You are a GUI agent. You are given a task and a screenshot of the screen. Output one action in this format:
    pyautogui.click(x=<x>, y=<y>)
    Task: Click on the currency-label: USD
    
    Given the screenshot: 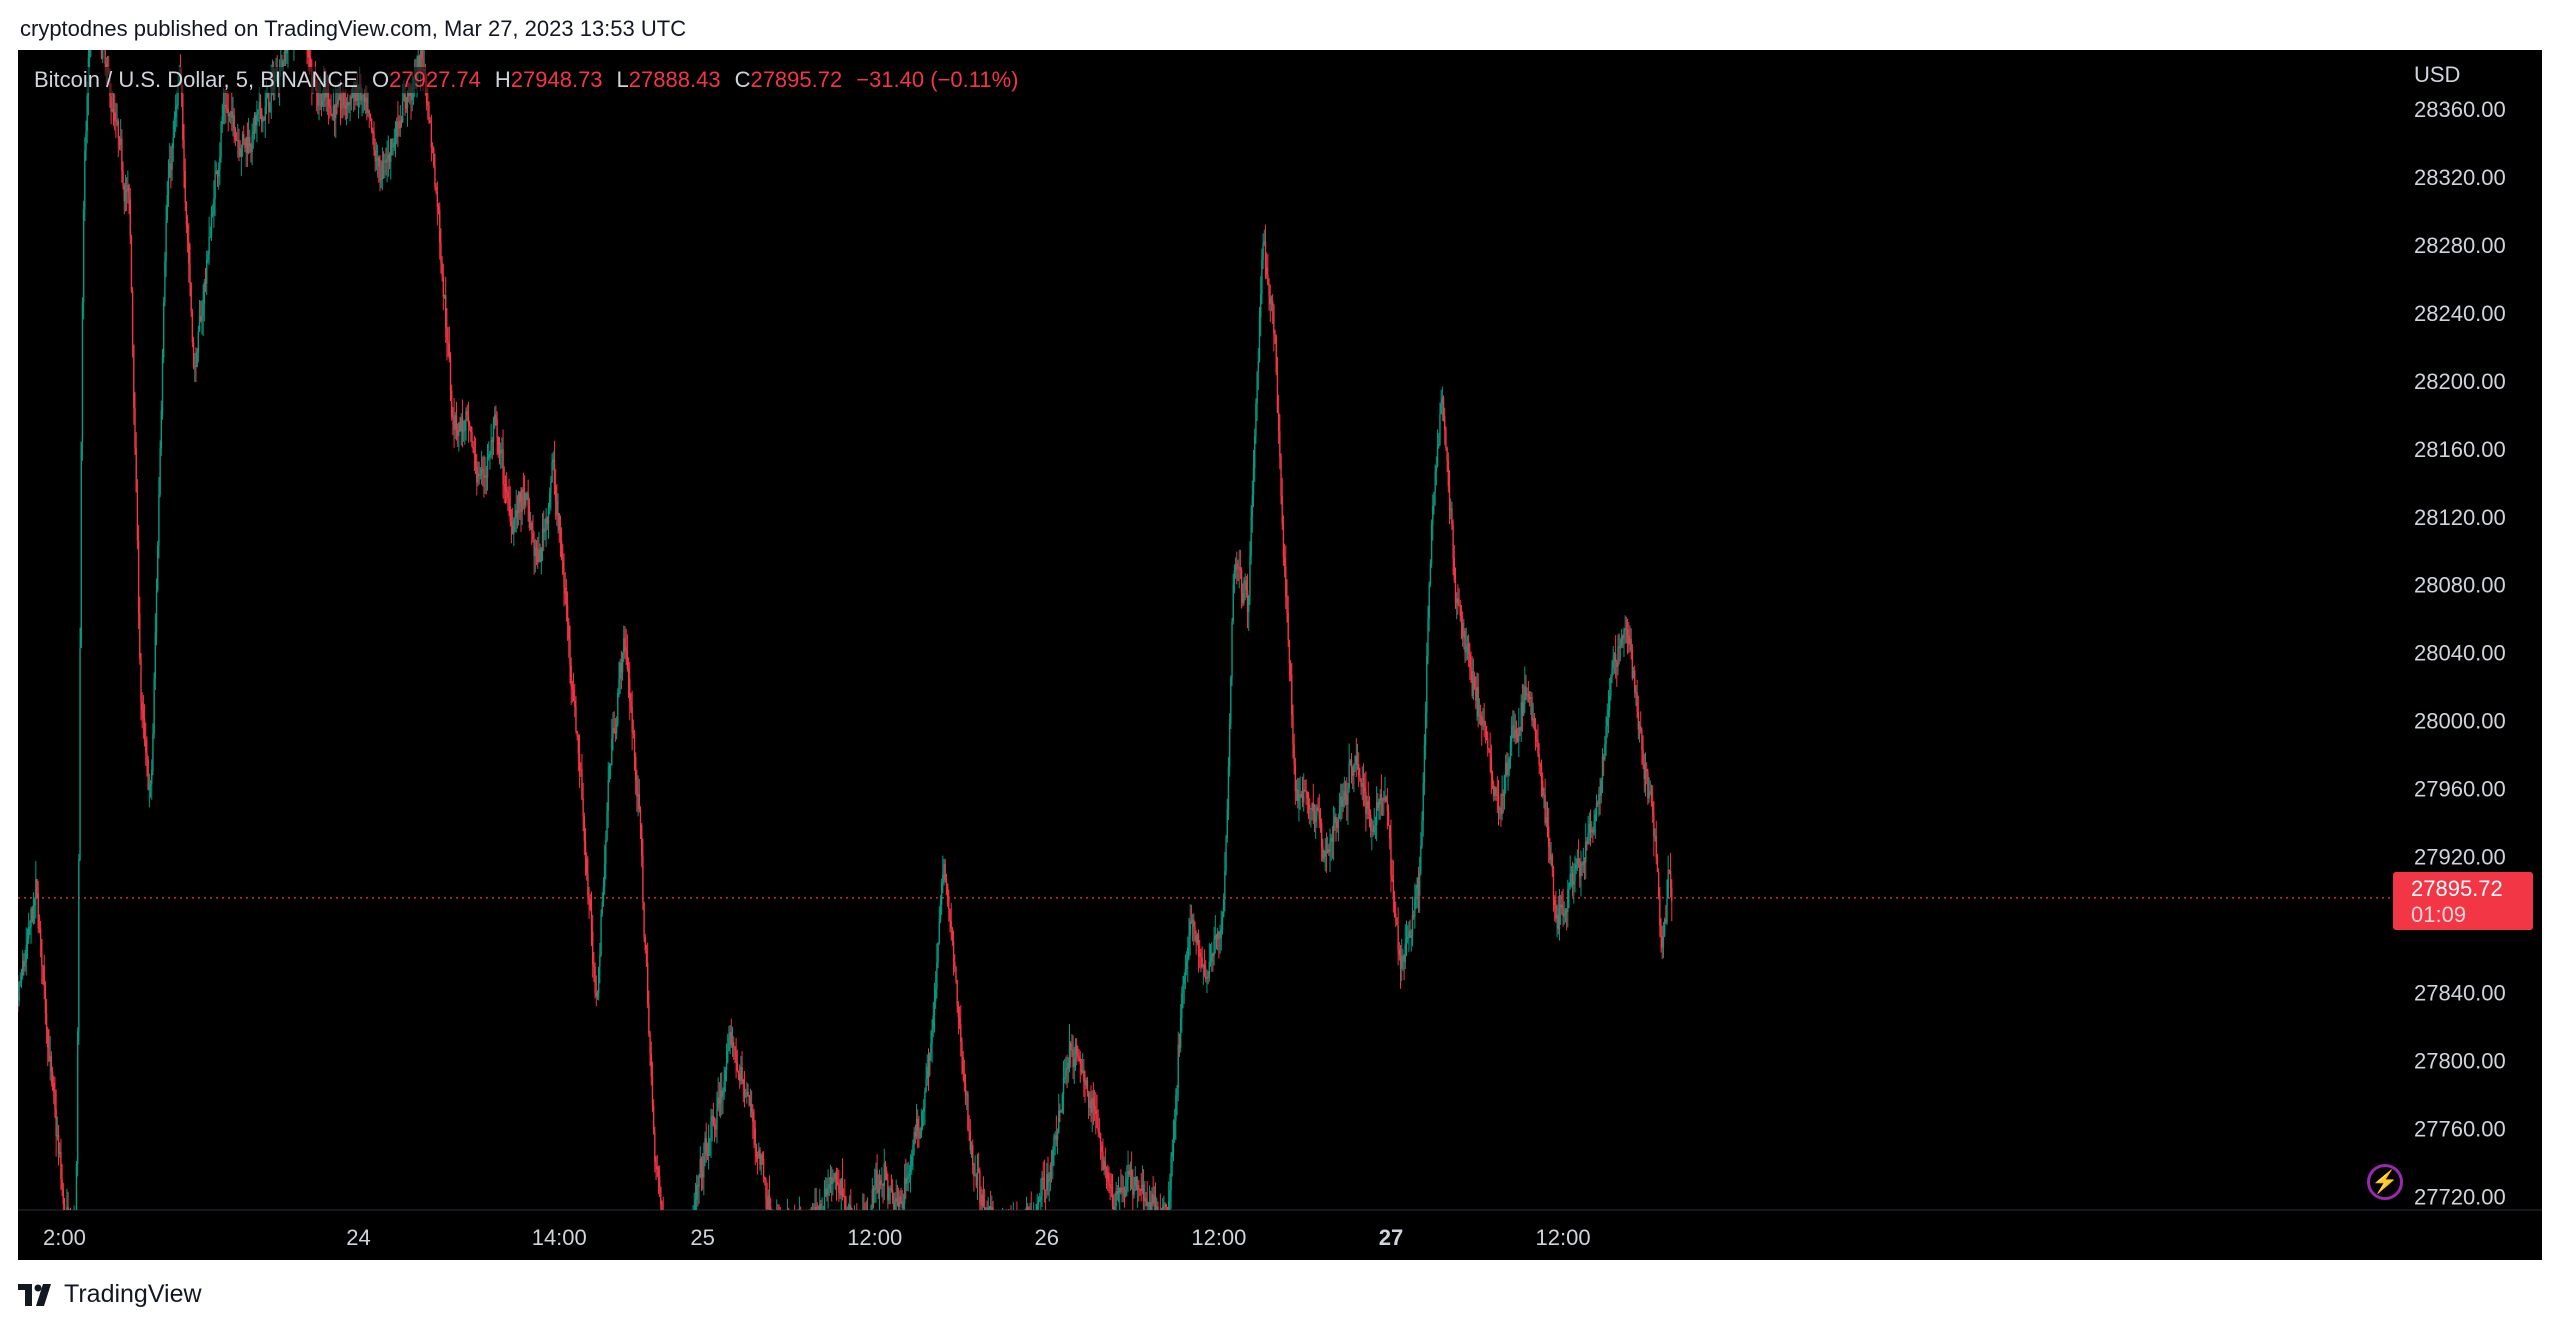 What is the action you would take?
    pyautogui.click(x=2437, y=74)
    